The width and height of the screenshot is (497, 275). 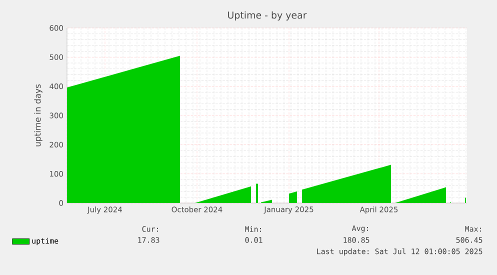 What do you see at coordinates (267, 16) in the screenshot?
I see `chart-title: Uptime - by year` at bounding box center [267, 16].